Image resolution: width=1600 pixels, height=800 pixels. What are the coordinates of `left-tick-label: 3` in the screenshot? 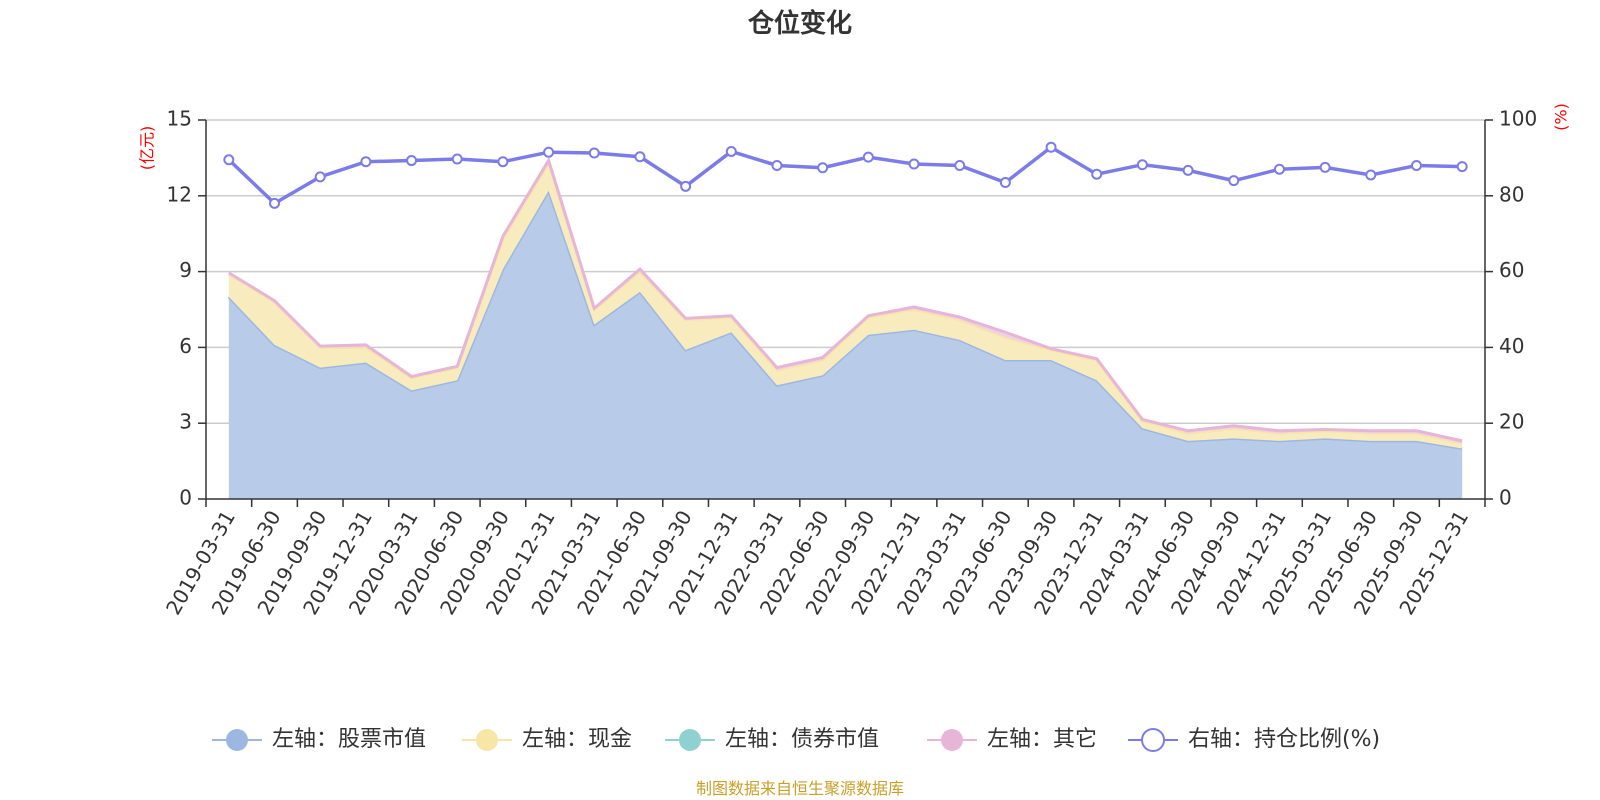 It's located at (185, 422).